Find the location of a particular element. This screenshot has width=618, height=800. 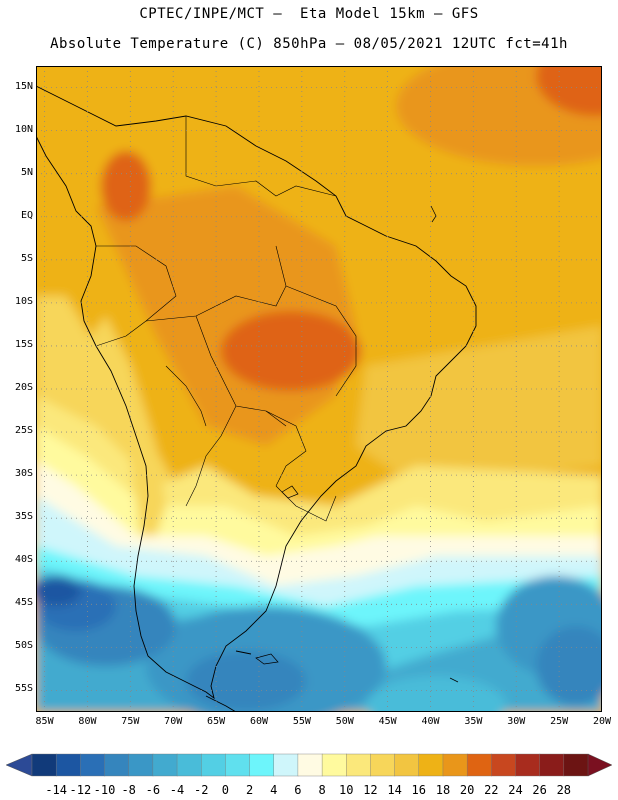

lat-tick-label: 25S is located at coordinates (23, 431).